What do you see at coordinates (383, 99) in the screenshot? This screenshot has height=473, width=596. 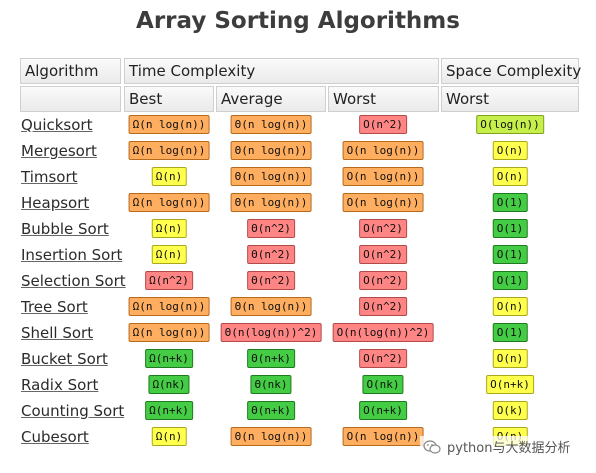 I see `header-worst: Worst` at bounding box center [383, 99].